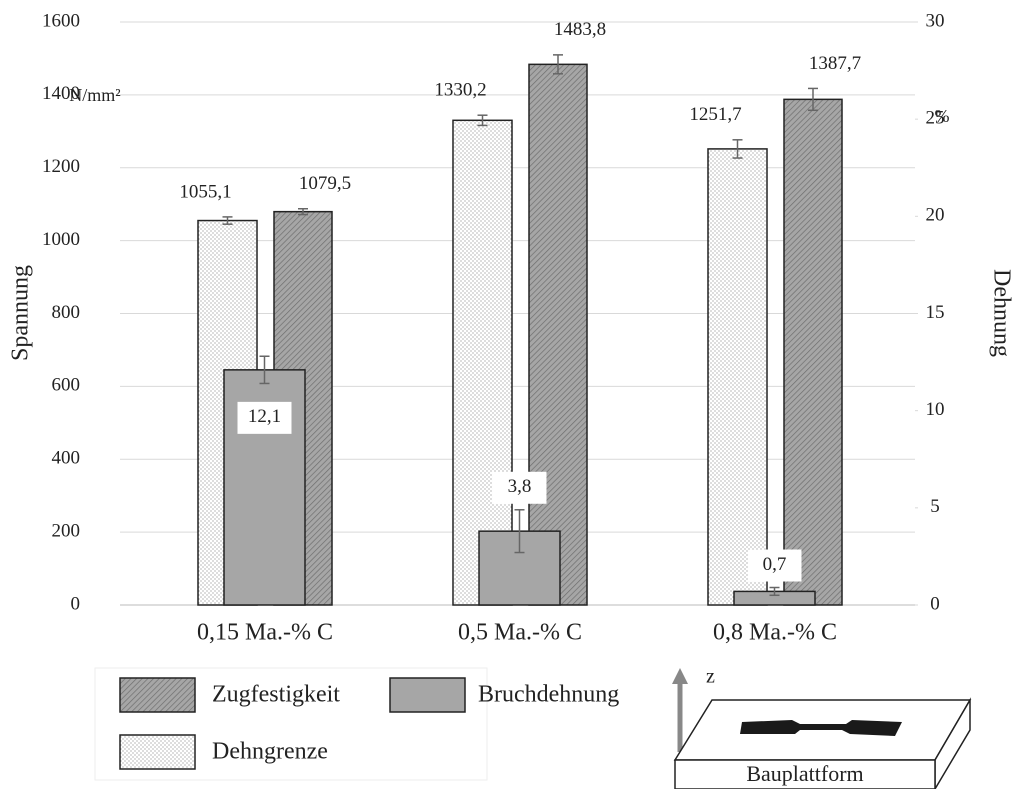  I want to click on x-tick-label: 0,15 Ma.-% C, so click(265, 633).